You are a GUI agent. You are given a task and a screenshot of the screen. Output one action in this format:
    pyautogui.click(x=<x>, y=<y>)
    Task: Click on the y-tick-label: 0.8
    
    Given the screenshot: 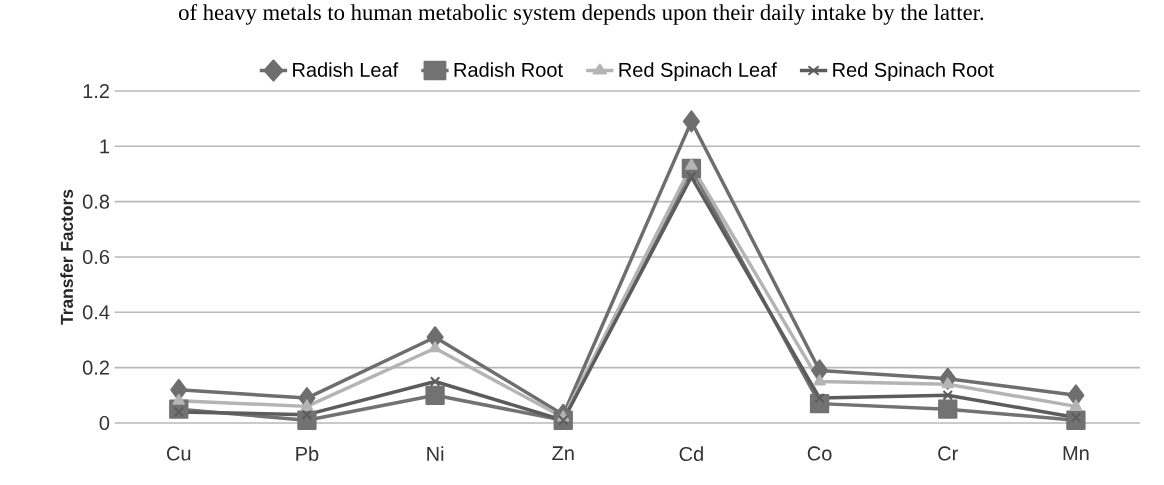 What is the action you would take?
    pyautogui.click(x=96, y=201)
    